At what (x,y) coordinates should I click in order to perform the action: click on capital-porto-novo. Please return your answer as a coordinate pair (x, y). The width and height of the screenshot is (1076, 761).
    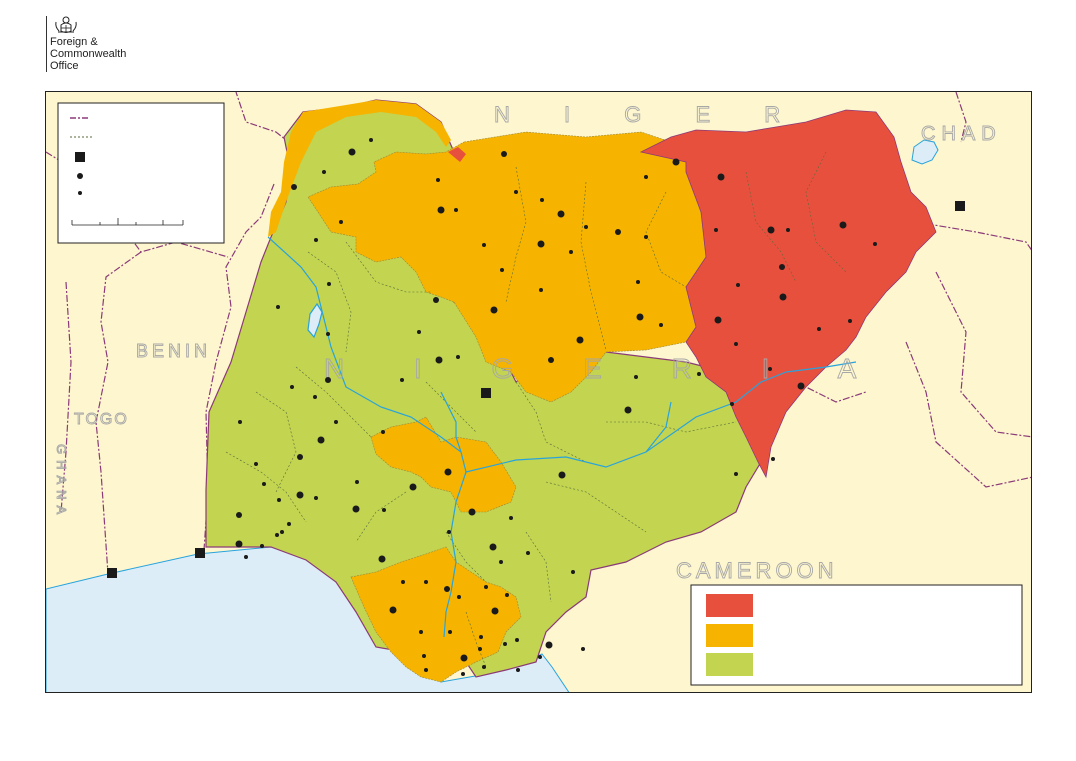
    Looking at the image, I should click on (200, 553).